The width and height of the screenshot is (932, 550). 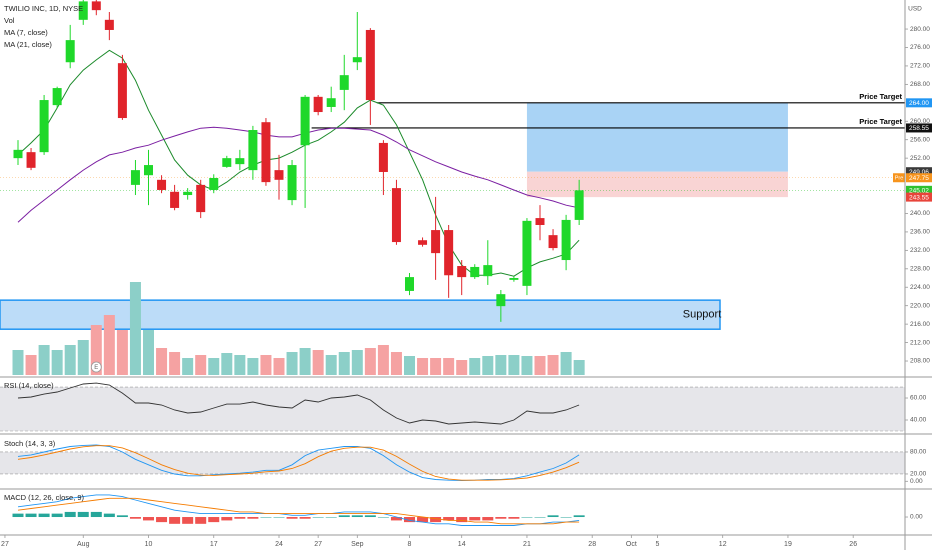 I want to click on x-tick-label: 10, so click(x=149, y=544).